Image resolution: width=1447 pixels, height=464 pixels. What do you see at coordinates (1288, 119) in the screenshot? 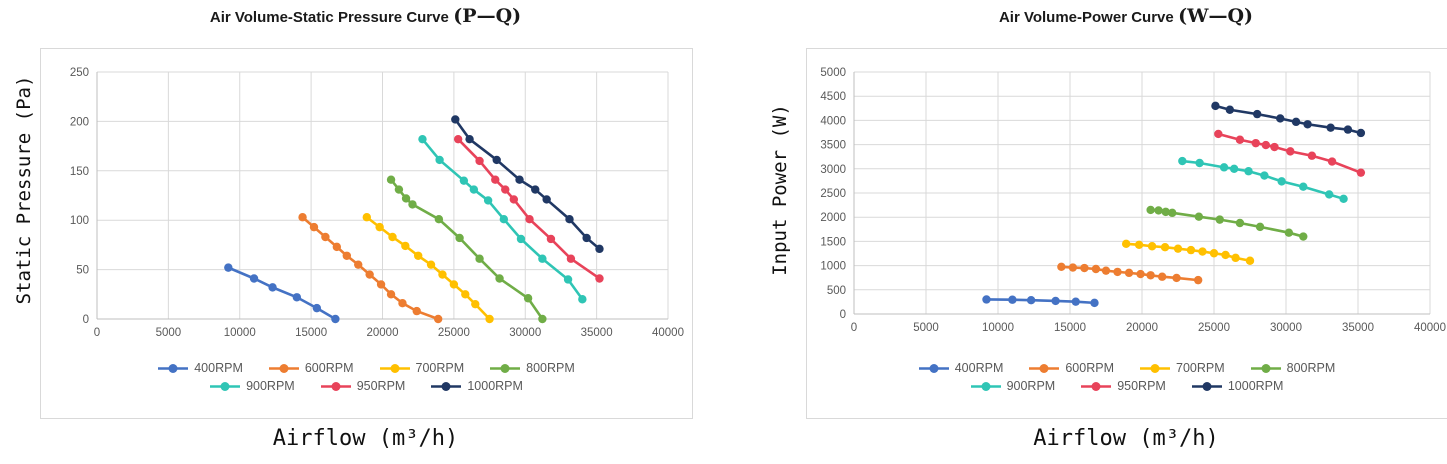
I see `series-line-1000RPM` at bounding box center [1288, 119].